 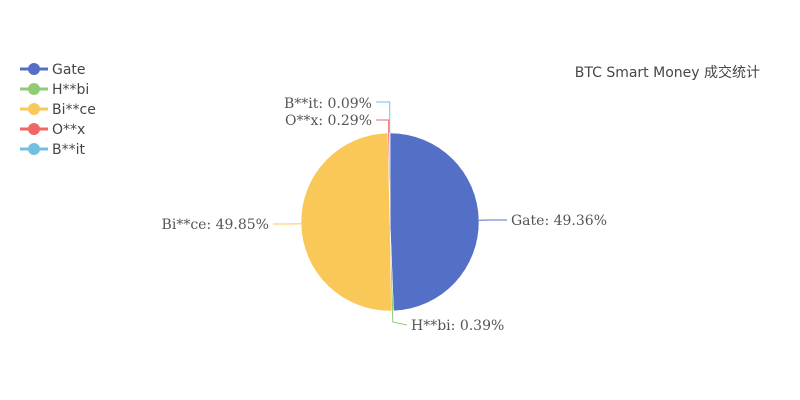 What do you see at coordinates (215, 225) in the screenshot?
I see `slice-label-bi-ce: Bi**ce: 49.85%` at bounding box center [215, 225].